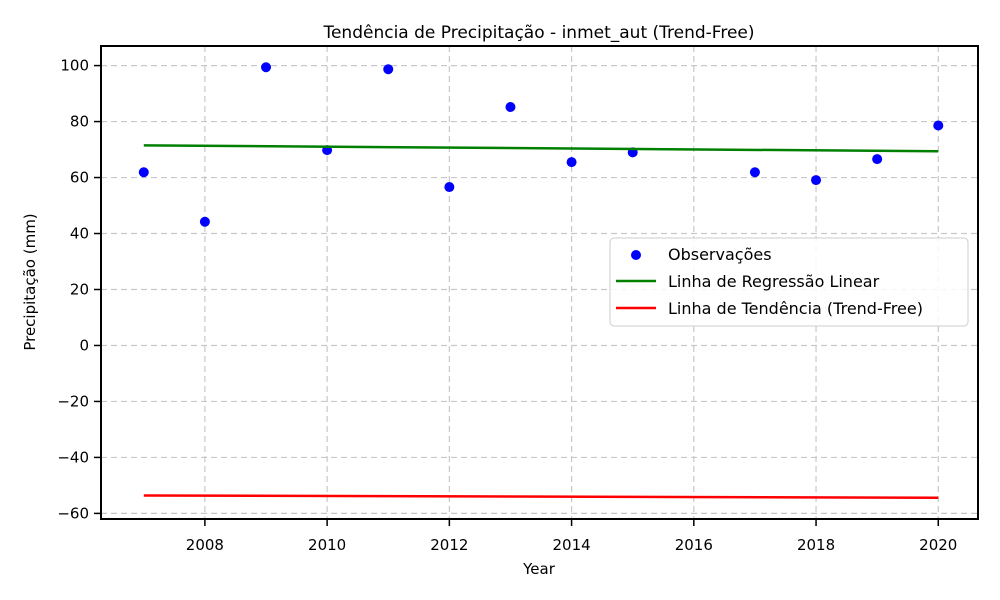 This screenshot has width=1000, height=600. Describe the element at coordinates (327, 545) in the screenshot. I see `x-tick-label: 2010` at that location.